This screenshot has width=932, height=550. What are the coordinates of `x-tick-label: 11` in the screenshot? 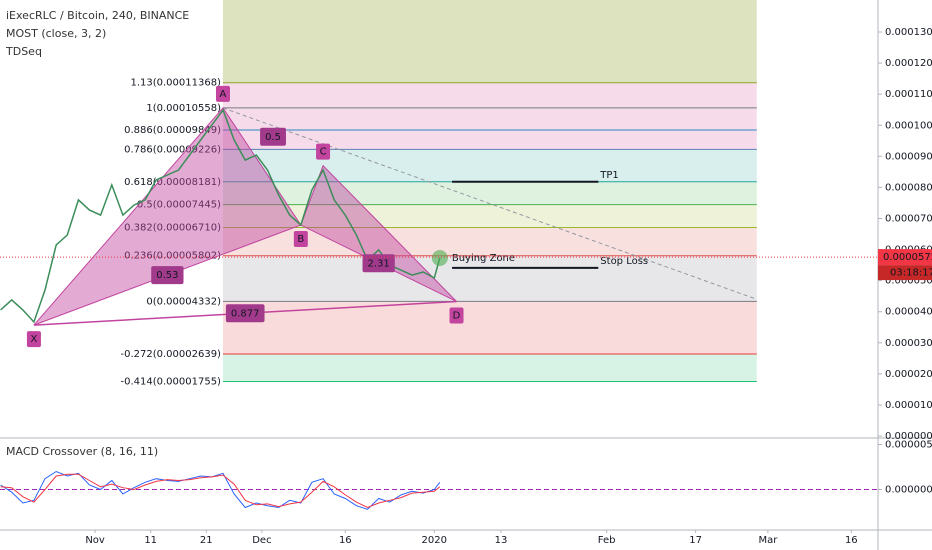 It's located at (150, 540).